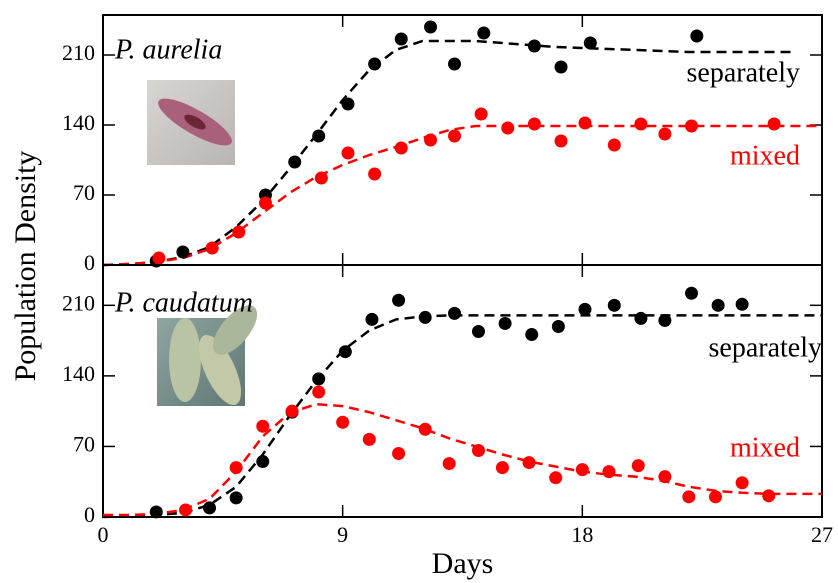 The image size is (838, 583). I want to click on x-axis-label: Days, so click(463, 563).